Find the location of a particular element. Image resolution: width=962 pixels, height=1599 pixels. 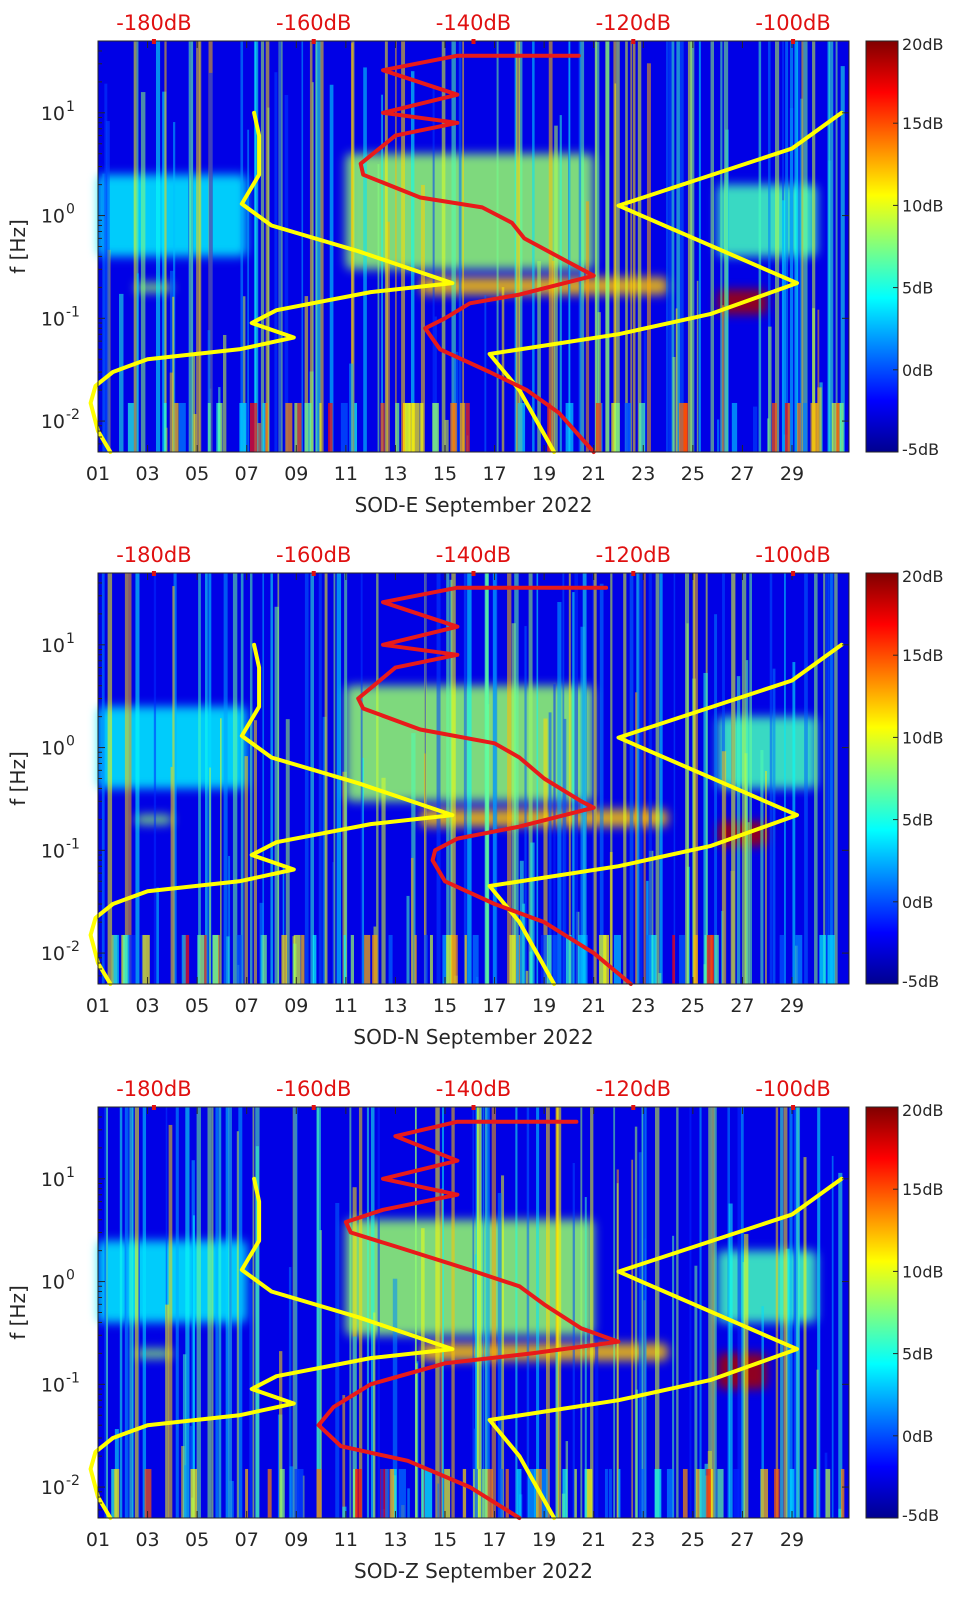

x-tick-label: 13 is located at coordinates (395, 1006).